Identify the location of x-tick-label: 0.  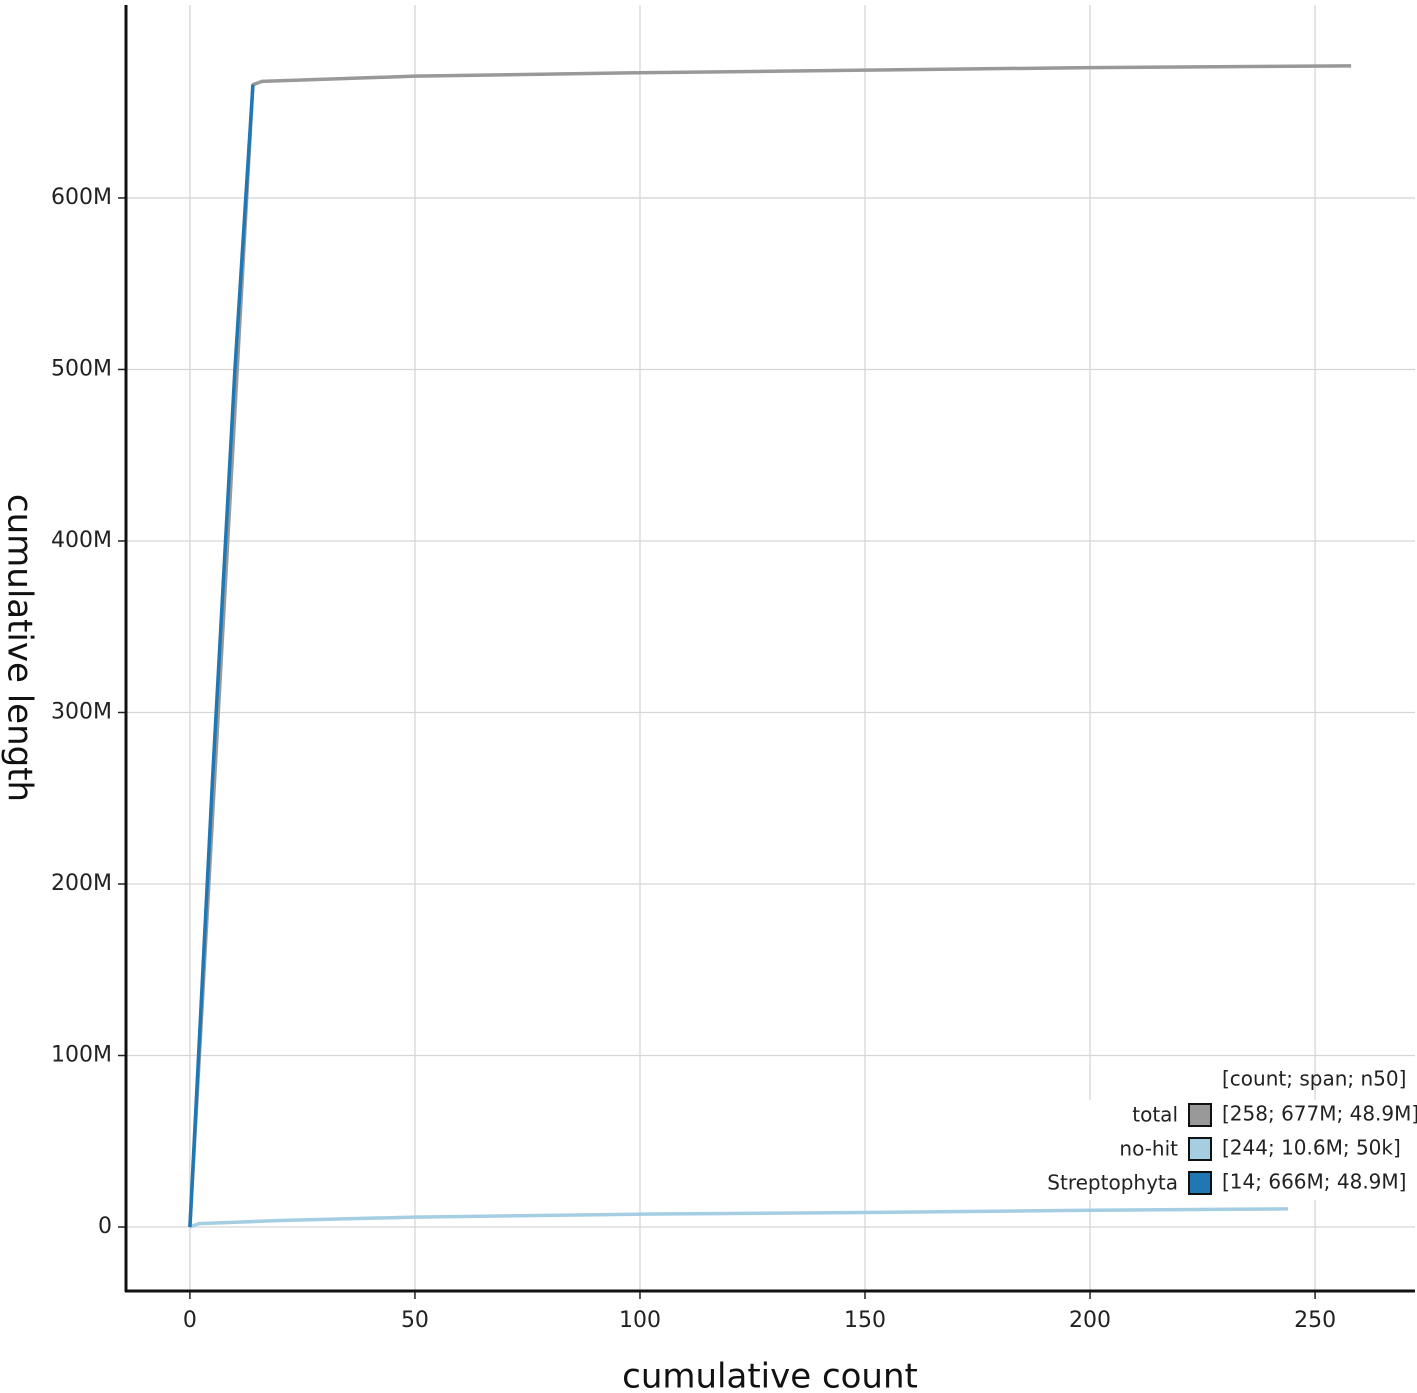
(190, 1320).